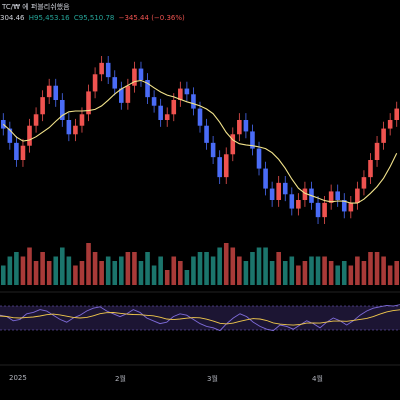 The height and width of the screenshot is (400, 400). I want to click on ohlc-value: H95,453.16, so click(49, 18).